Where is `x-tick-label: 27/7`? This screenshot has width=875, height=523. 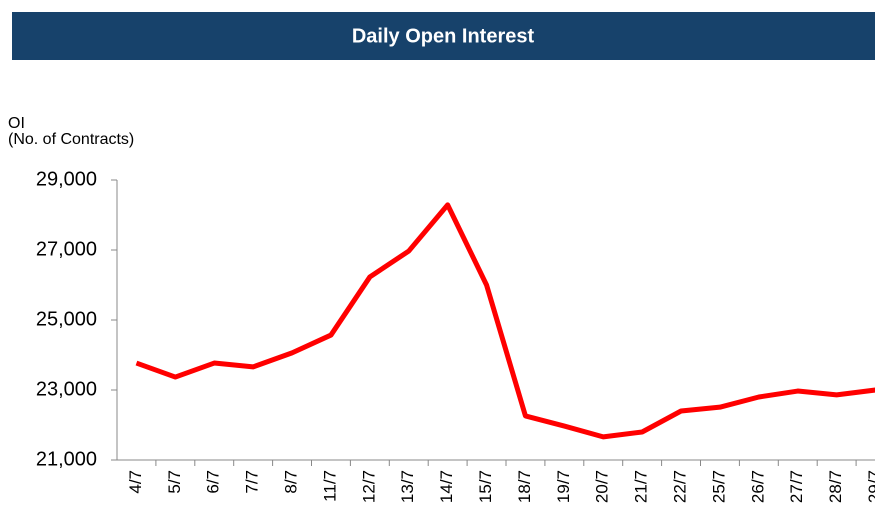 x-tick-label: 27/7 is located at coordinates (796, 486).